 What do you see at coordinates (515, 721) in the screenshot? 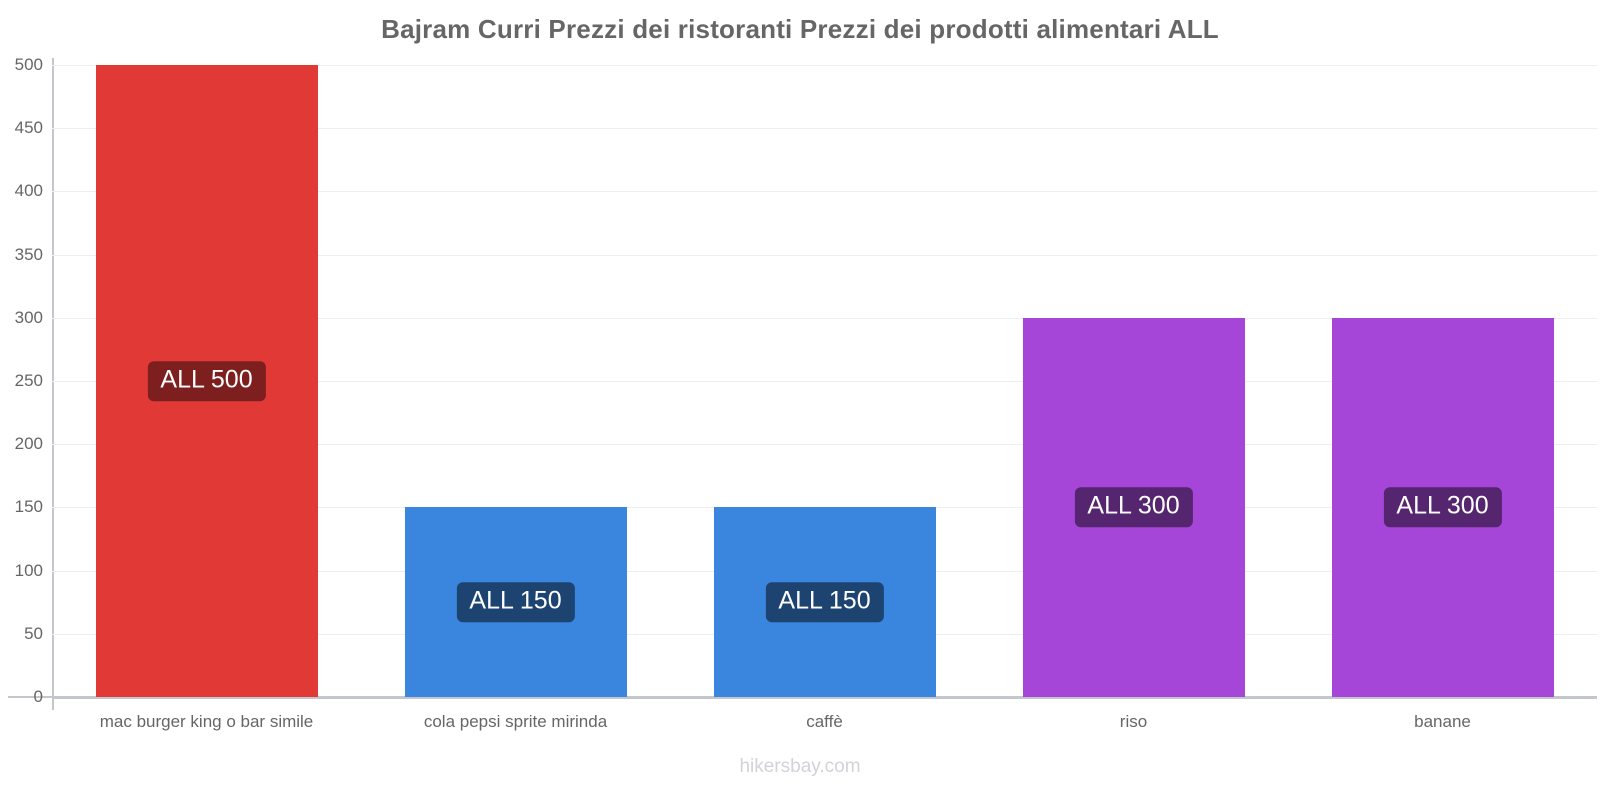
I see `x-axis-category-label: cola pepsi sprite mirinda` at bounding box center [515, 721].